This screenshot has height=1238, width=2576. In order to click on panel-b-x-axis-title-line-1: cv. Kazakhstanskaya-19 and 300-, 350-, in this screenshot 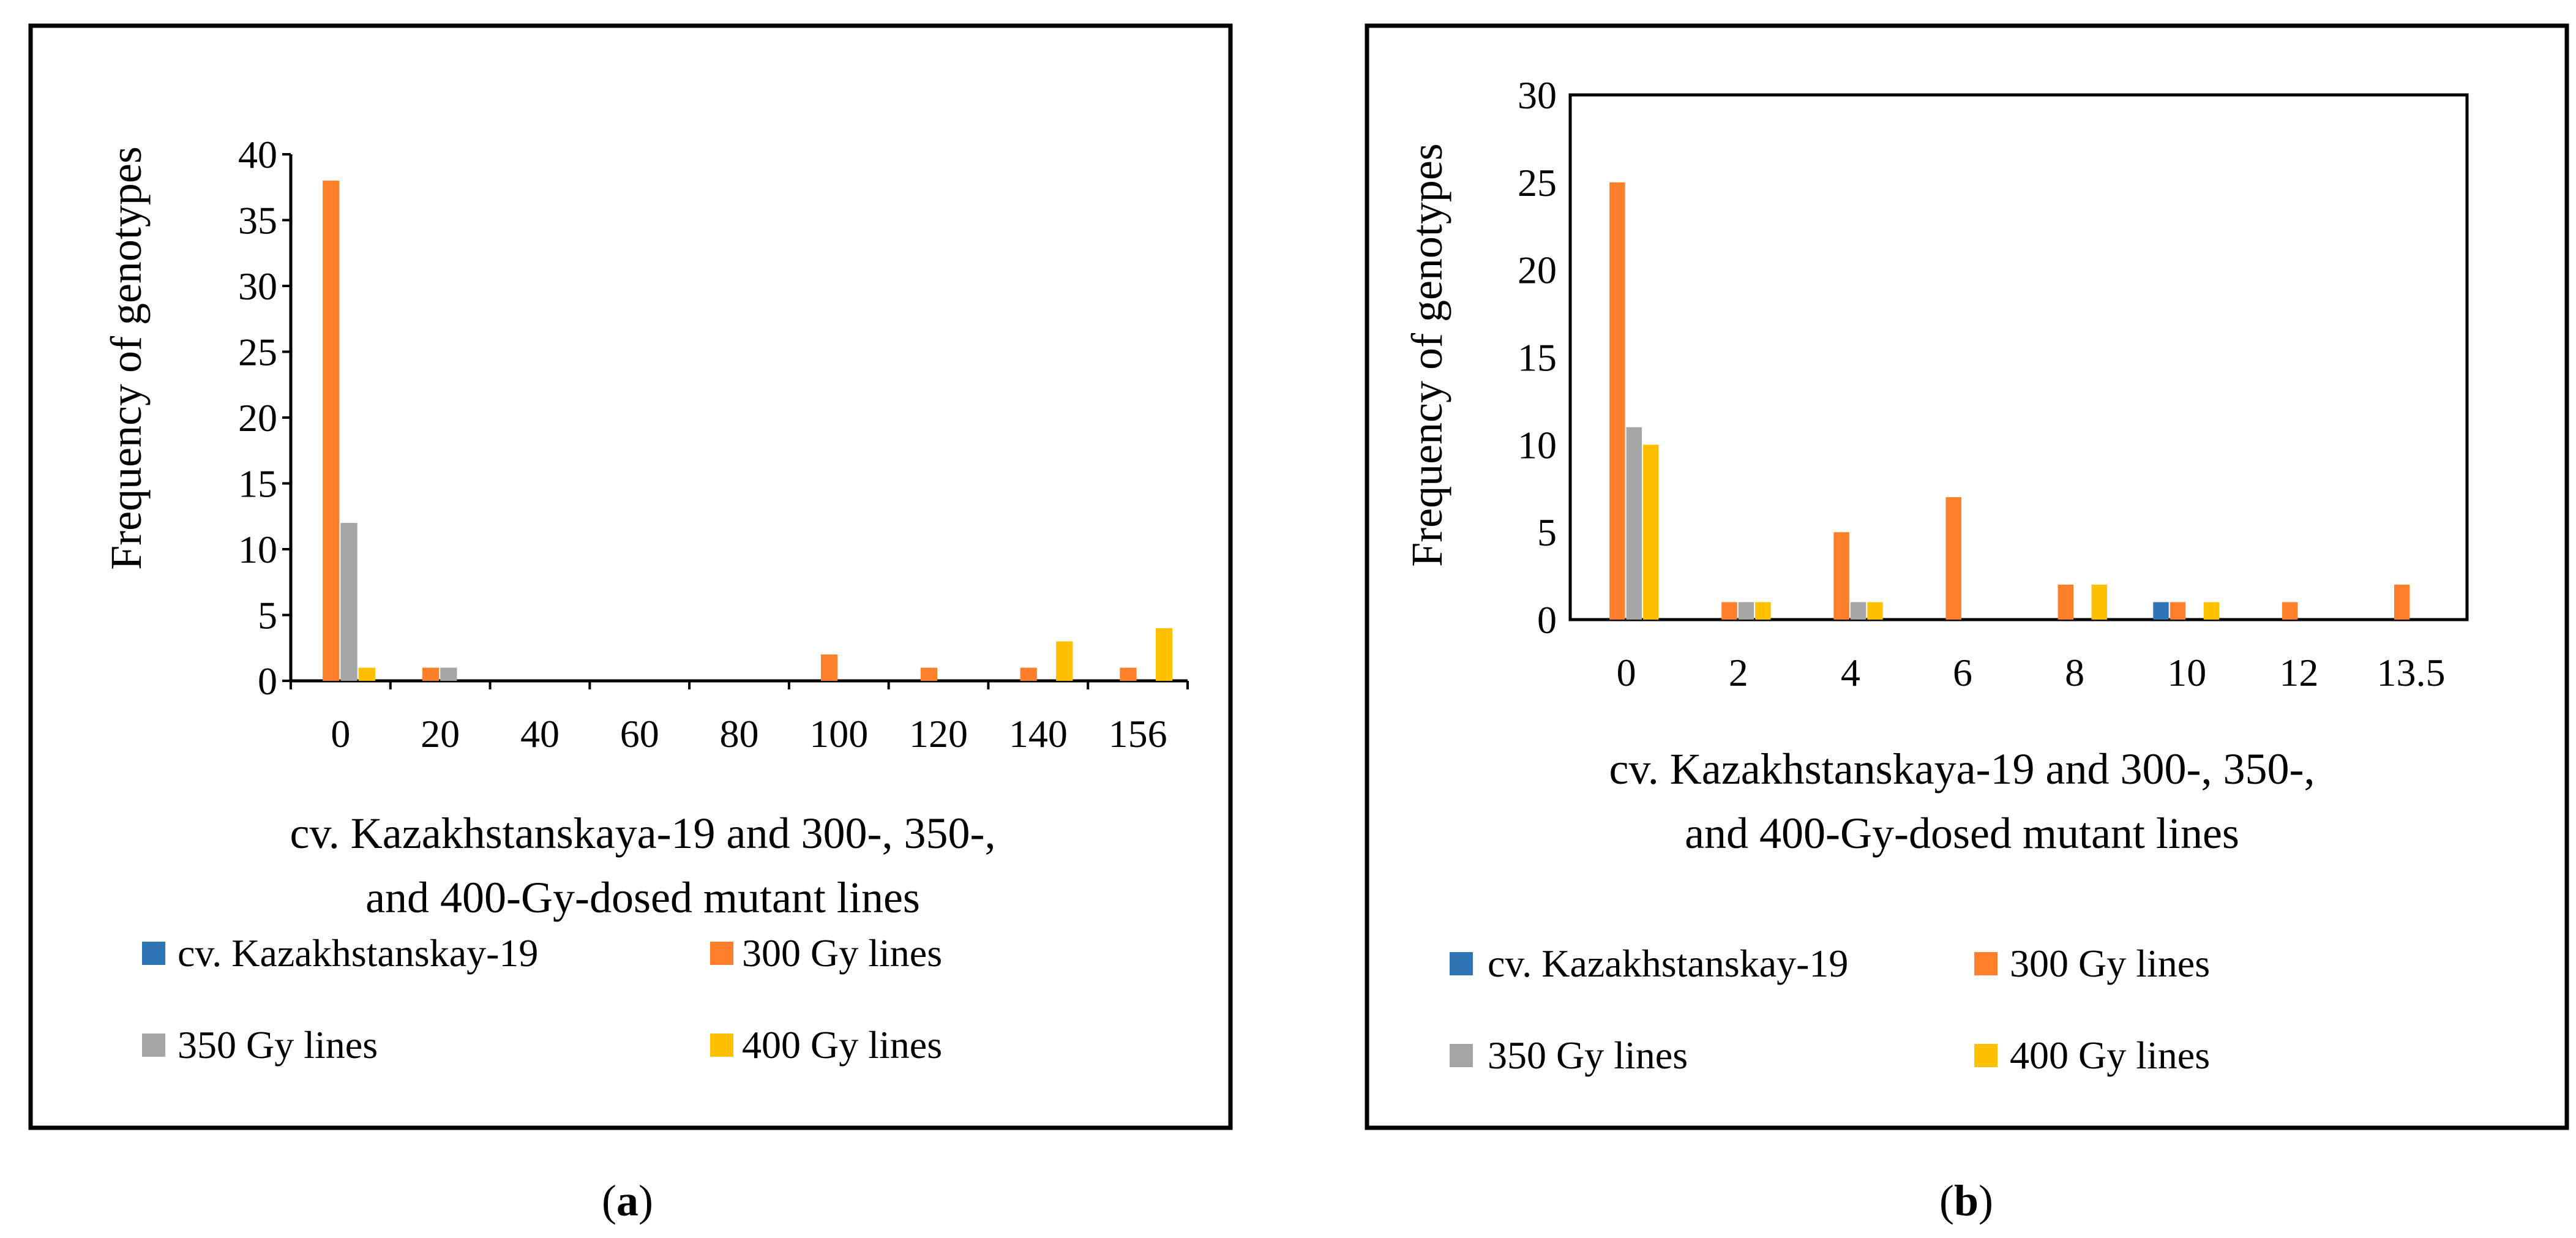, I will do `click(1962, 769)`.